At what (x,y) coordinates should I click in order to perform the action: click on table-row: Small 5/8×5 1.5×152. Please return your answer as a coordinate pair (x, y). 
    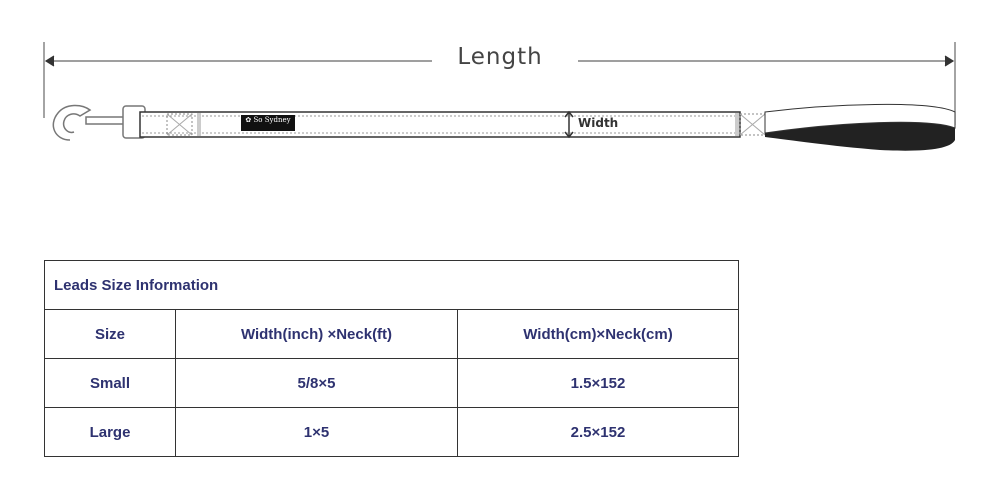
    Looking at the image, I should click on (391, 383).